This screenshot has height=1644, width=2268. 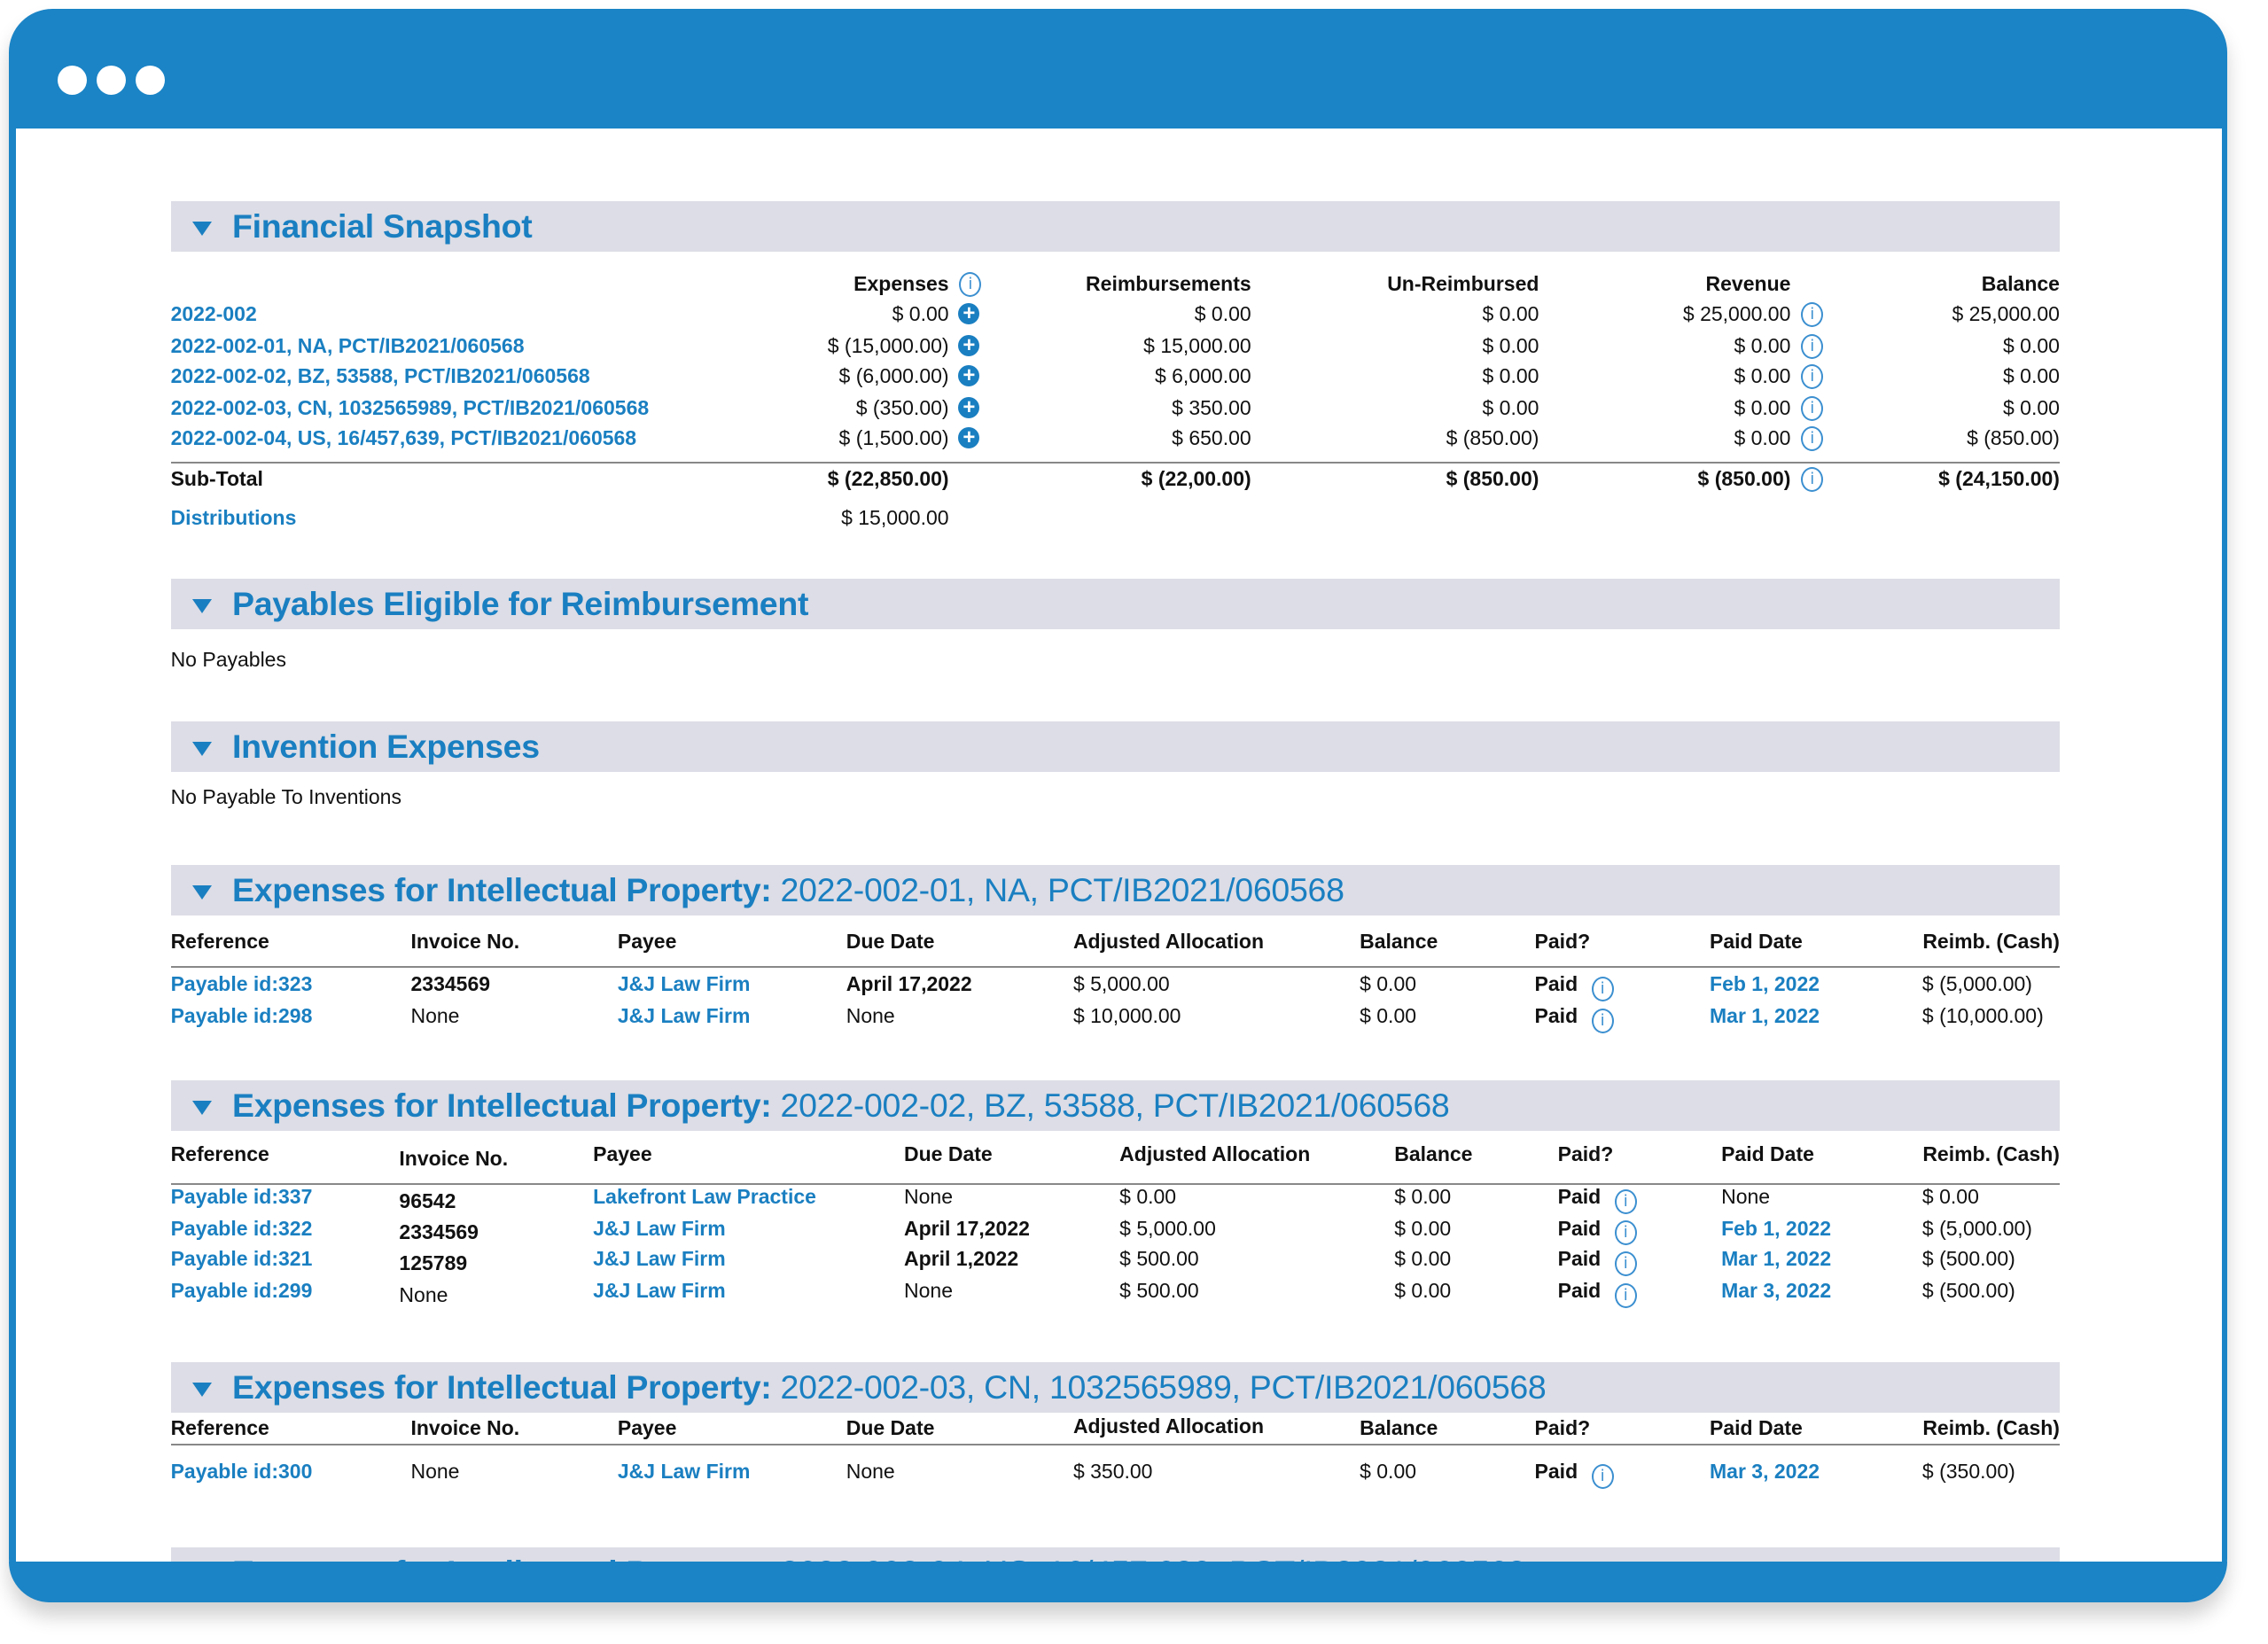 I want to click on section-title-label: Expenses for Intellectual Property:, so click(x=502, y=1387).